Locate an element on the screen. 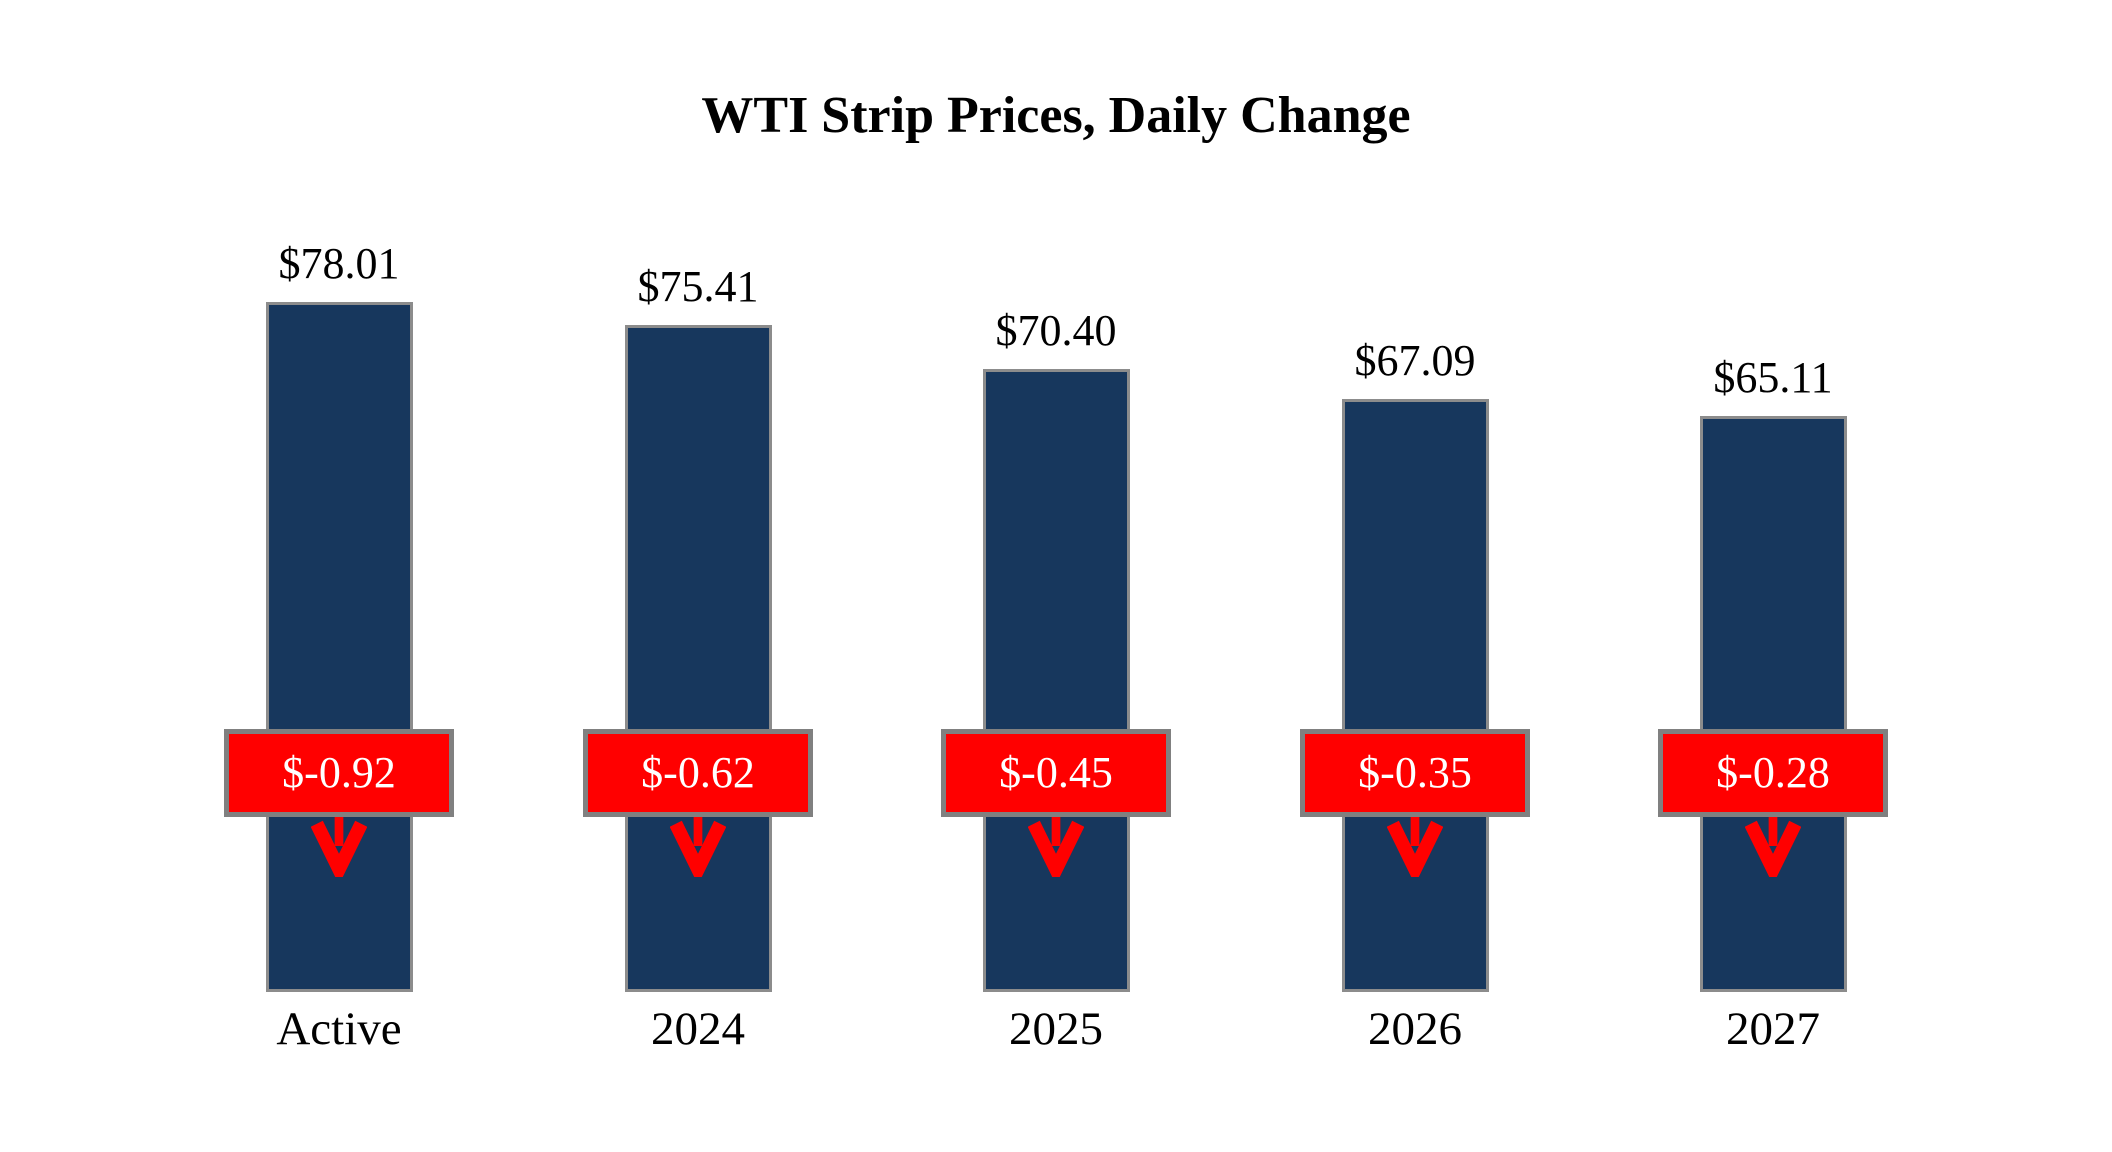 This screenshot has width=2112, height=1152. bar-value-label: $78.01 is located at coordinates (339, 263).